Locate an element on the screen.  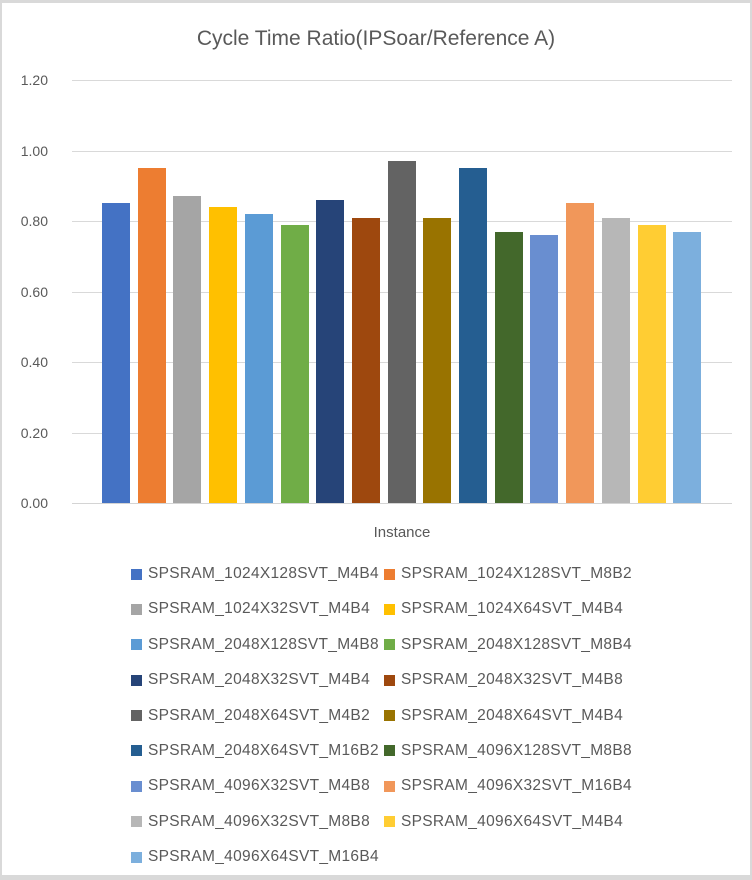
legend-item: SPSRAM_2048X64SVT_M4B4 is located at coordinates (508, 716).